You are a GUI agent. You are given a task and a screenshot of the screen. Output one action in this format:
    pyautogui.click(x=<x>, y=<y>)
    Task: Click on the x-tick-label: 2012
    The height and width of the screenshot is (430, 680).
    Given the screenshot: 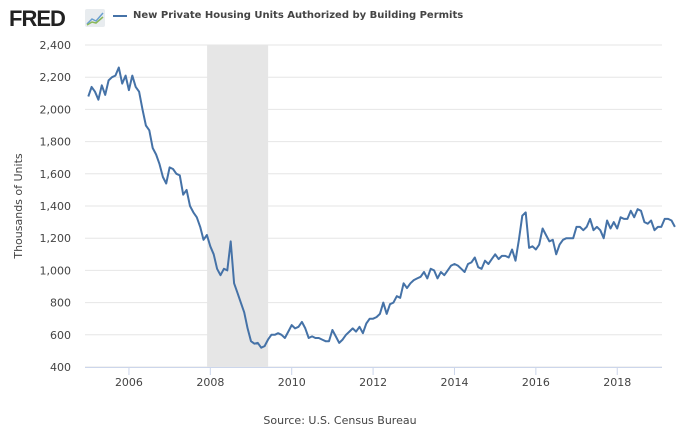 What is the action you would take?
    pyautogui.click(x=373, y=382)
    